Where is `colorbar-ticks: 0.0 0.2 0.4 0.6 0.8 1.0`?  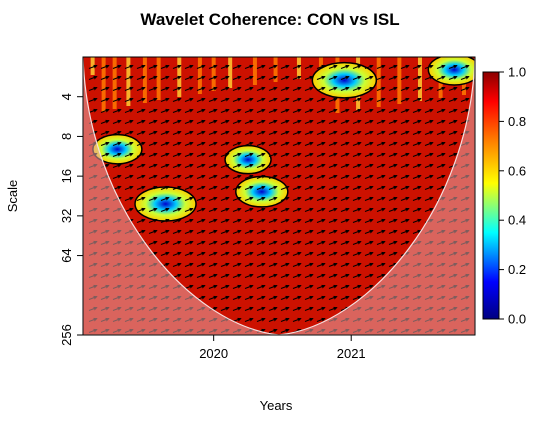 colorbar-ticks: 0.0 0.2 0.4 0.6 0.8 1.0 is located at coordinates (512, 196).